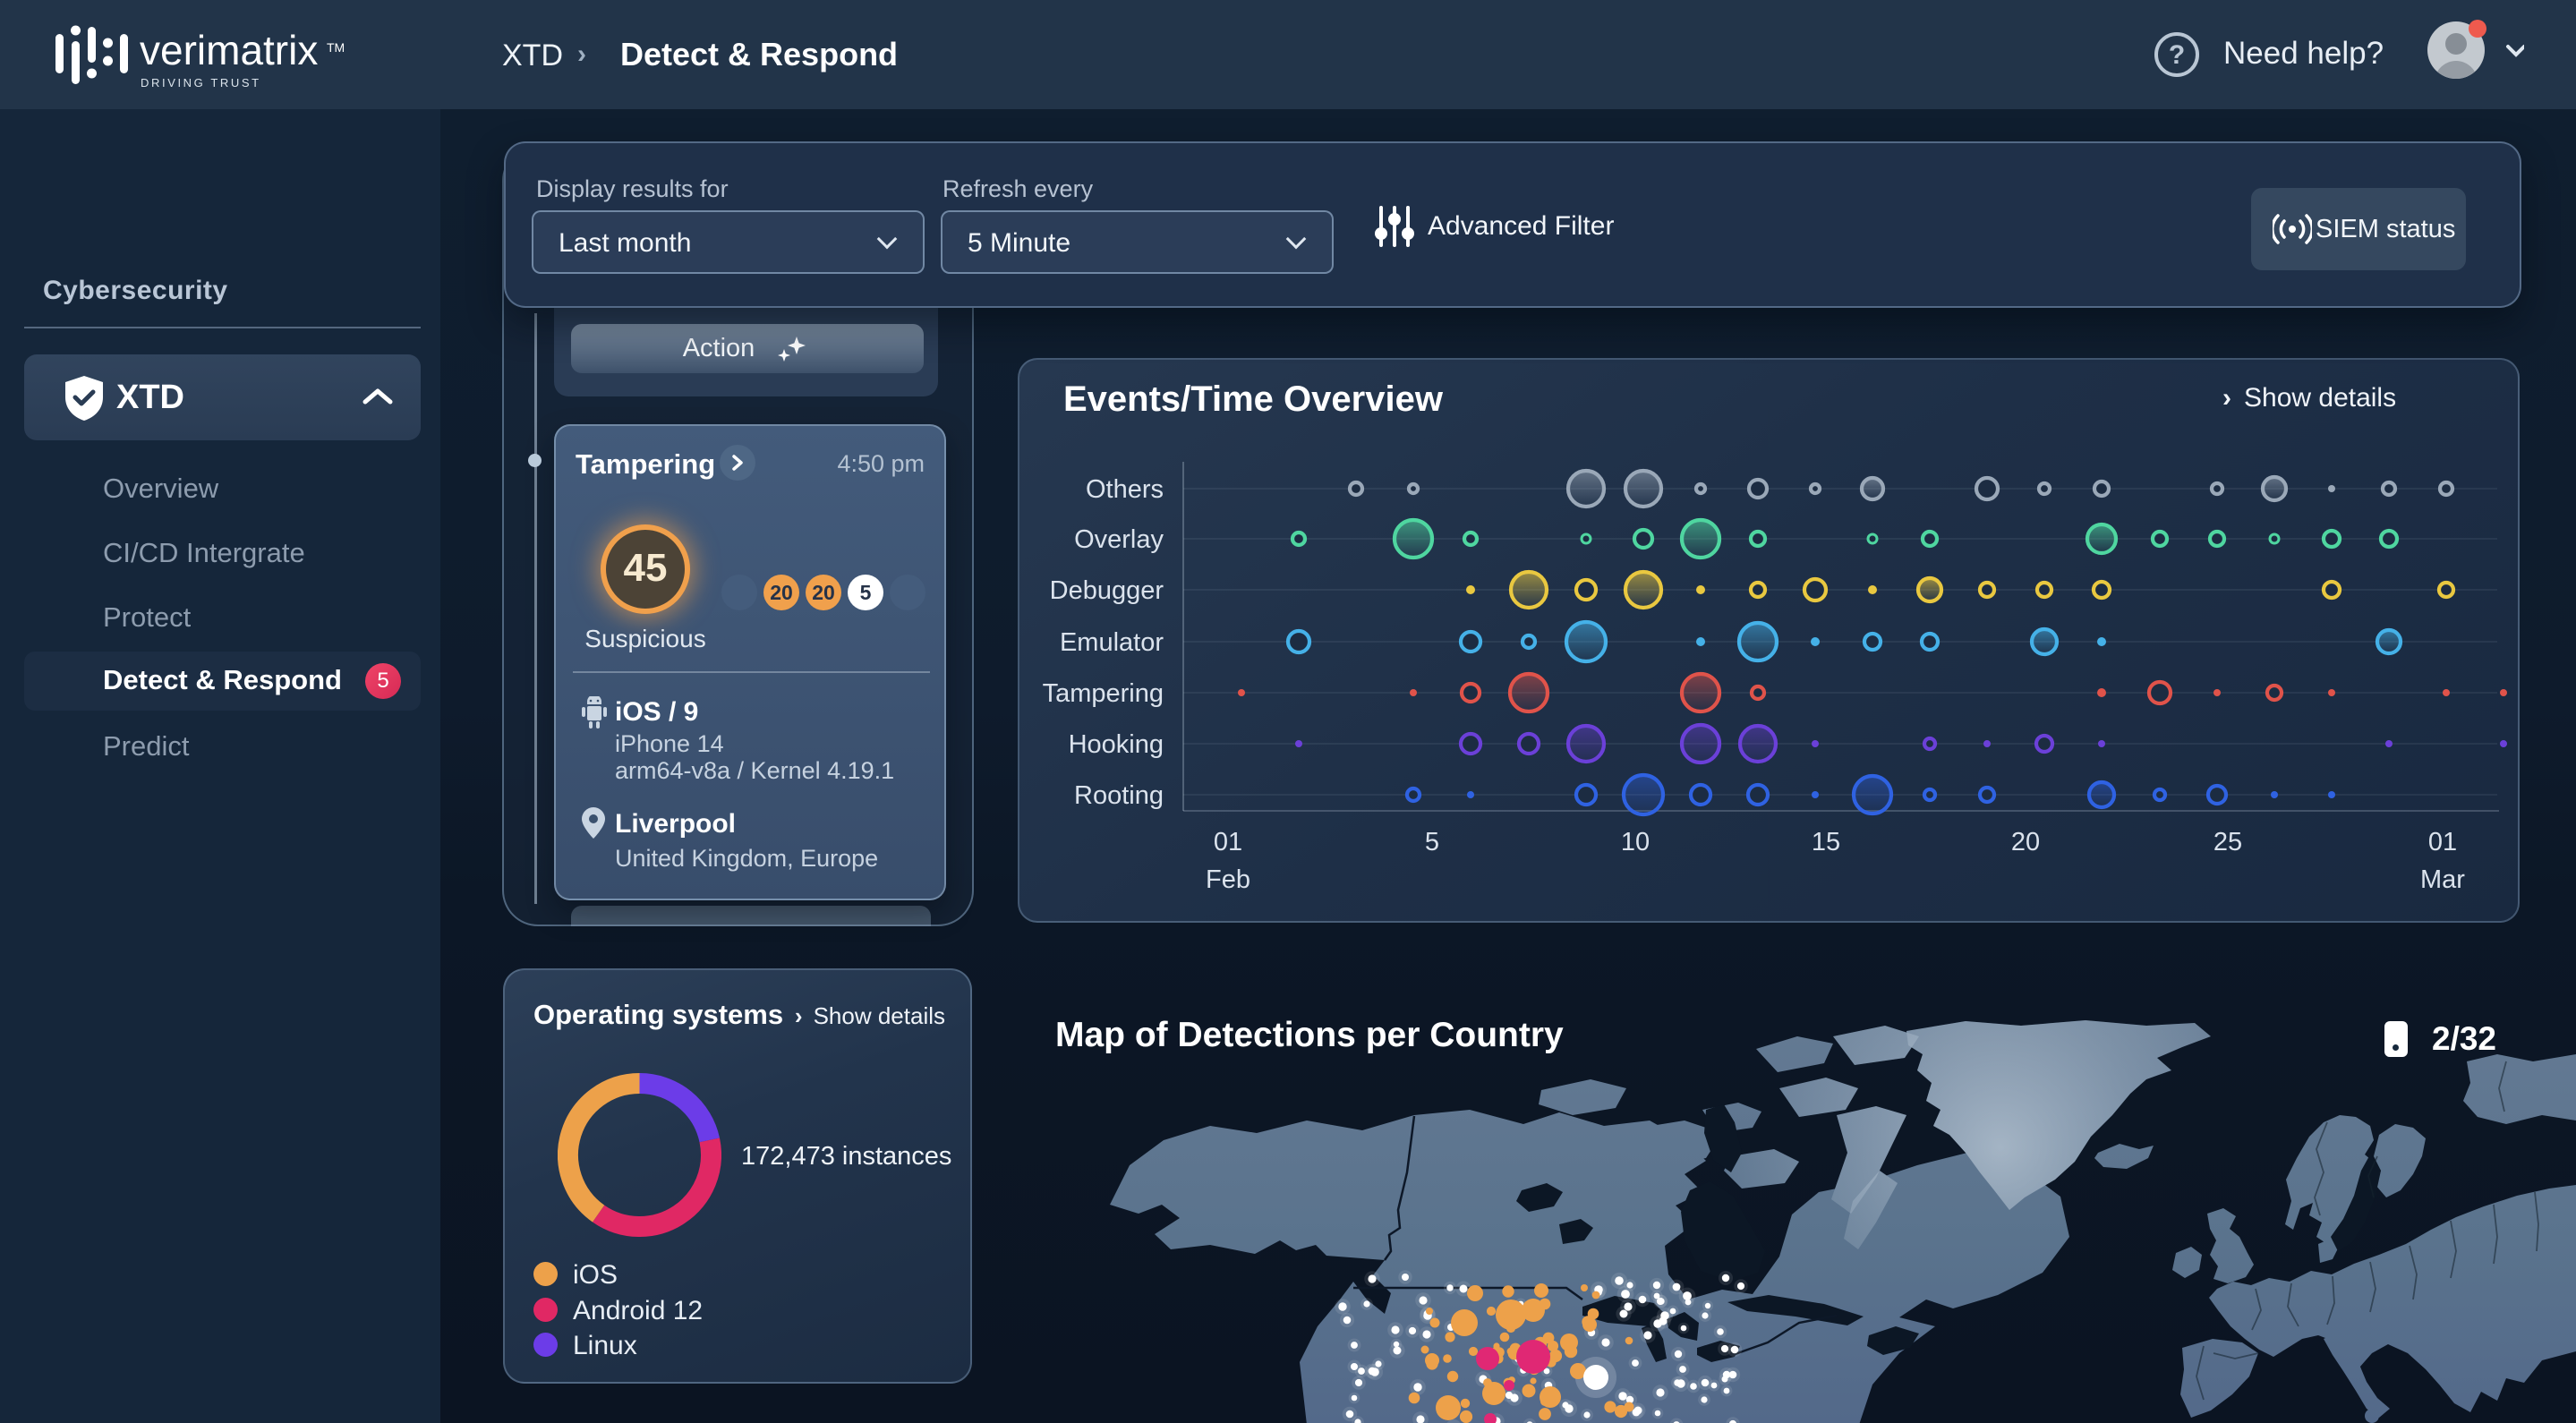 The height and width of the screenshot is (1423, 2576). I want to click on svg-text: TM, so click(336, 47).